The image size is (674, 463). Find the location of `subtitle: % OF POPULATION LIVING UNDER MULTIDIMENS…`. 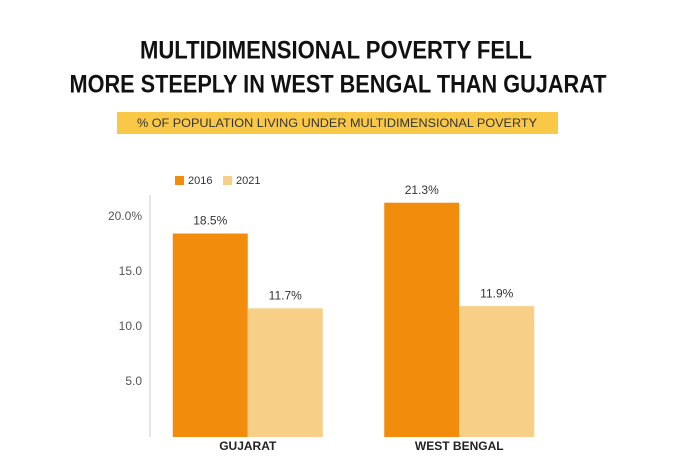

subtitle: % OF POPULATION LIVING UNDER MULTIDIMENS… is located at coordinates (337, 123).